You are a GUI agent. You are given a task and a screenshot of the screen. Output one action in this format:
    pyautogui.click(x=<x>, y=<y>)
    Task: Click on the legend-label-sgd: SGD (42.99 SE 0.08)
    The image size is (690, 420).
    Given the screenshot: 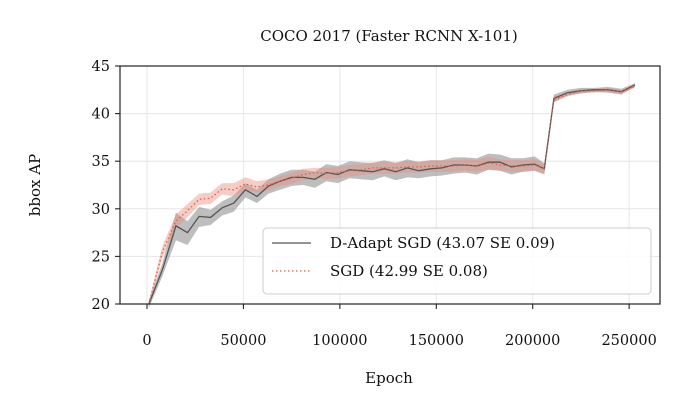 What is the action you would take?
    pyautogui.click(x=409, y=271)
    